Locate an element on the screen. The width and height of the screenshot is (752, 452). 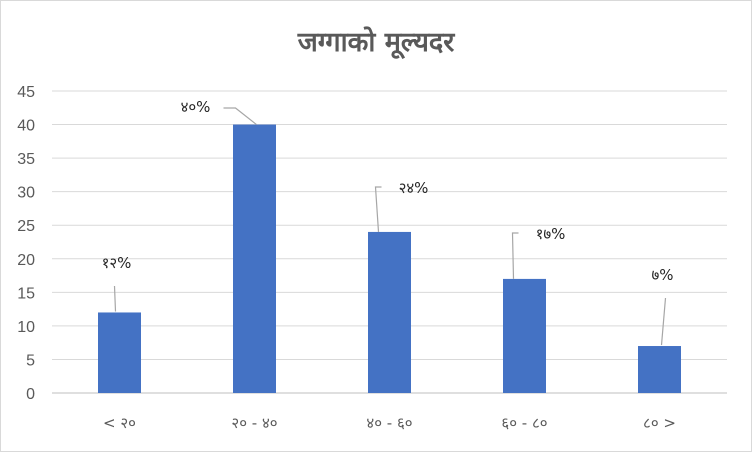
data-label: ४०% is located at coordinates (196, 107).